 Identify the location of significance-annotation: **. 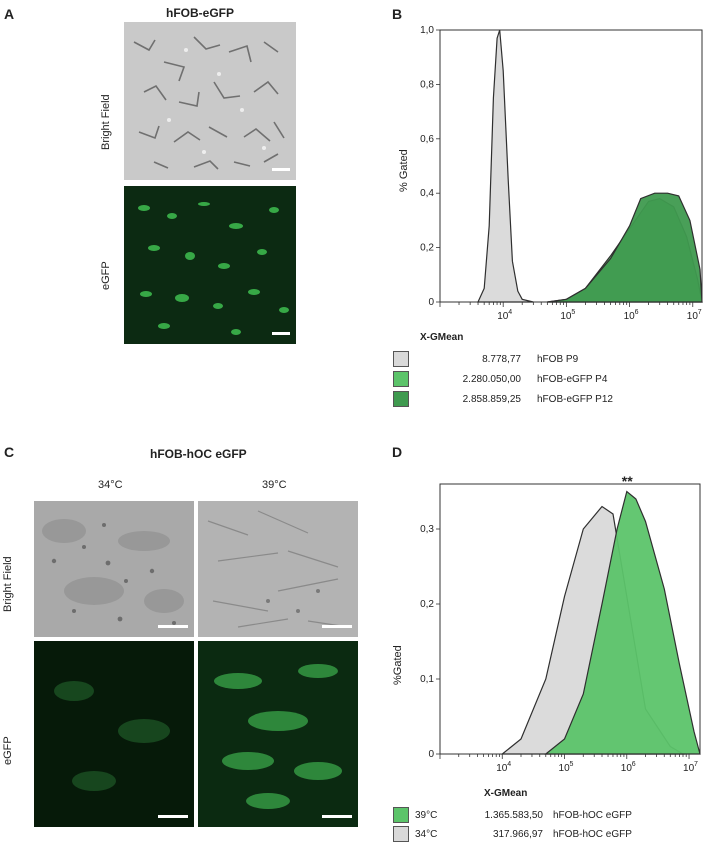
(627, 481).